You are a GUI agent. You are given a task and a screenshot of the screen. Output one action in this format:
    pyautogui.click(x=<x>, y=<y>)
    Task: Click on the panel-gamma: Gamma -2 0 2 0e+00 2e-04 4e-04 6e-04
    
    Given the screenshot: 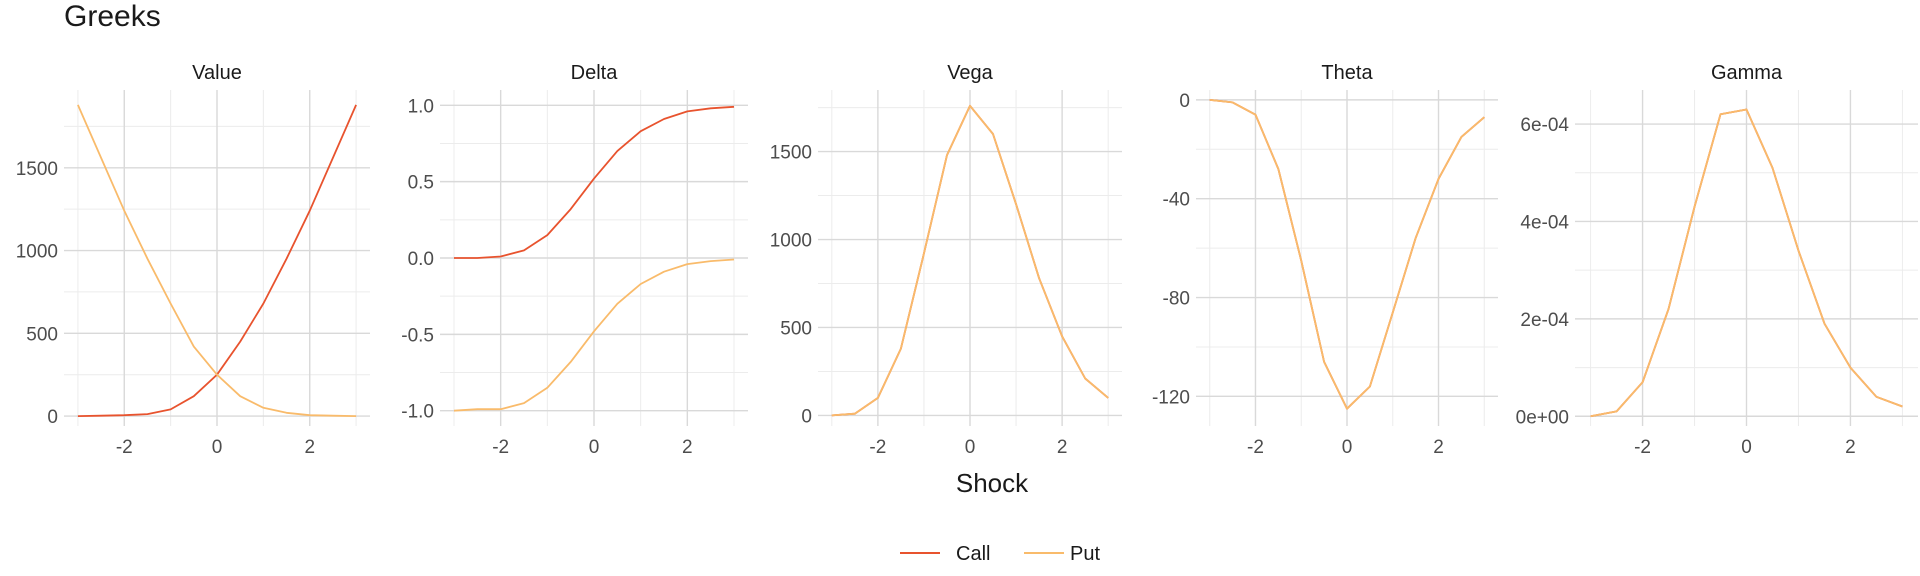 What is the action you would take?
    pyautogui.click(x=1717, y=260)
    